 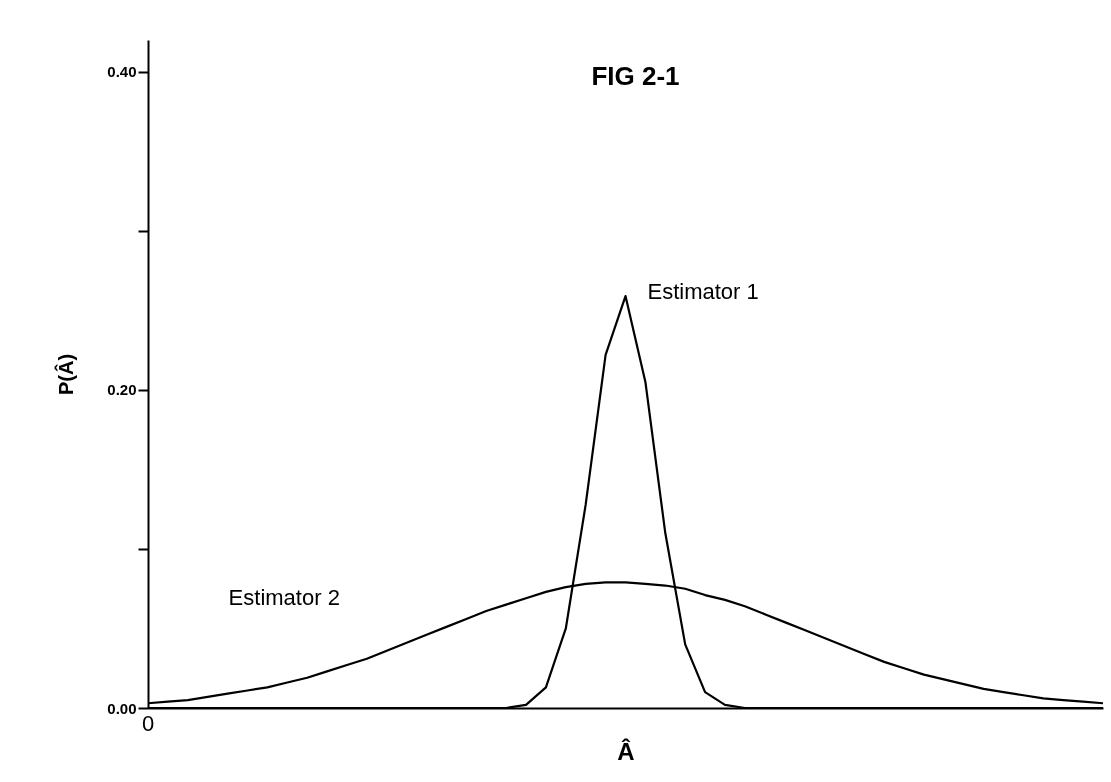 I want to click on text: 0, so click(x=148, y=723).